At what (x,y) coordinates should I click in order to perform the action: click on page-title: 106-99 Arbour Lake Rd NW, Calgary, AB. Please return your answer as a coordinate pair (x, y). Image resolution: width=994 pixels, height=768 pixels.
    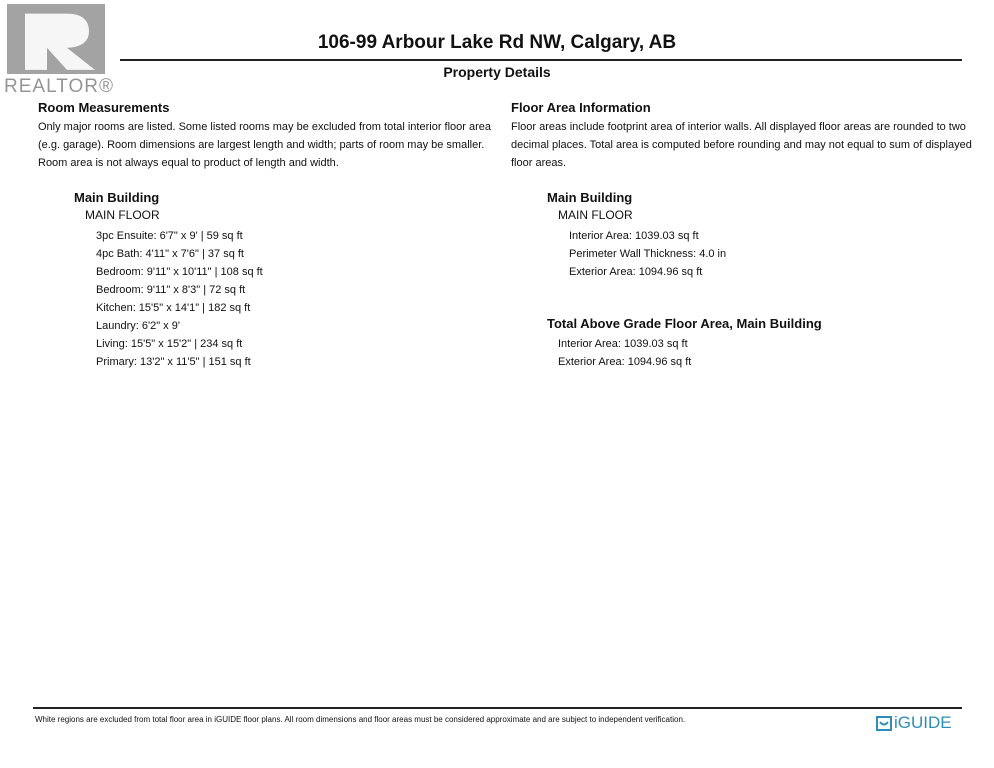
    Looking at the image, I should click on (497, 42).